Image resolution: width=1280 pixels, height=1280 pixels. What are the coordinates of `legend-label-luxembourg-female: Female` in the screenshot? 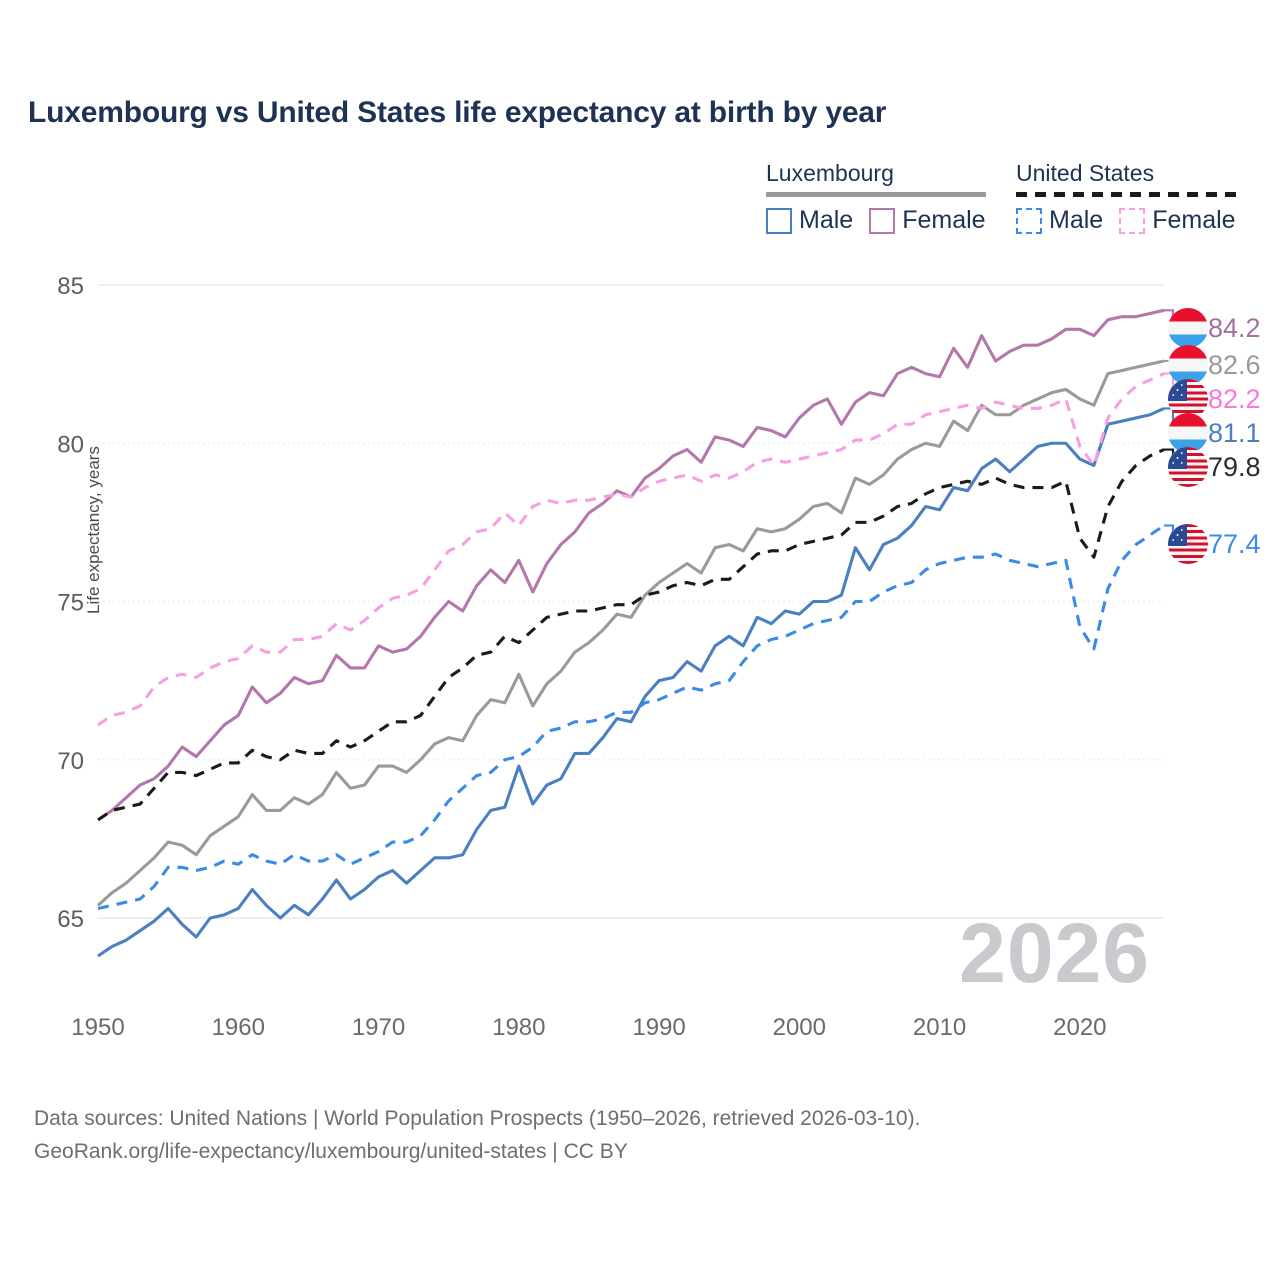 It's located at (944, 220).